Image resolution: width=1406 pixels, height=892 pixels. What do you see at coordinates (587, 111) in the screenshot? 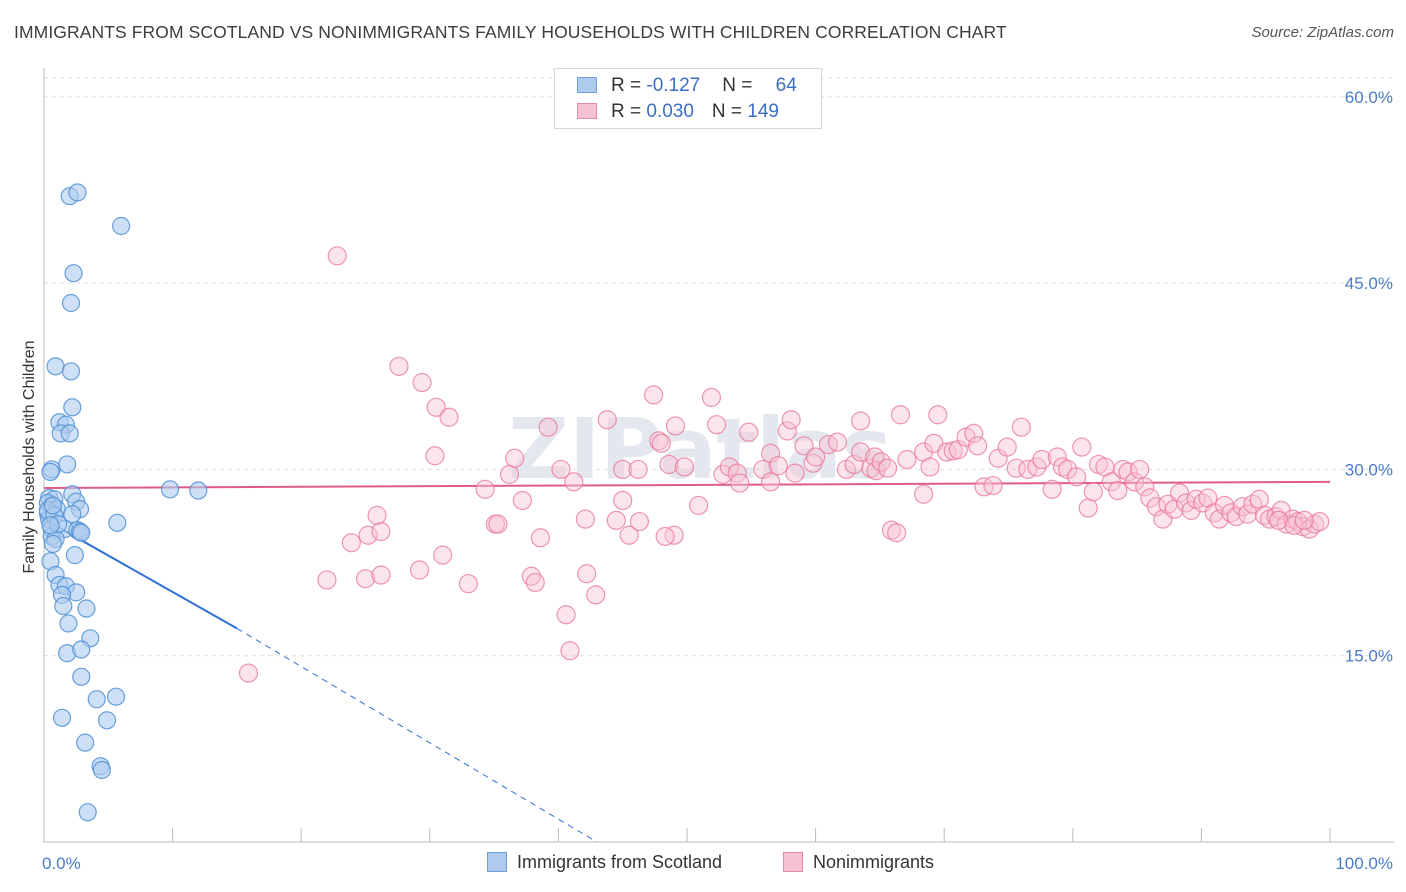
I see `legend-swatch-pink` at bounding box center [587, 111].